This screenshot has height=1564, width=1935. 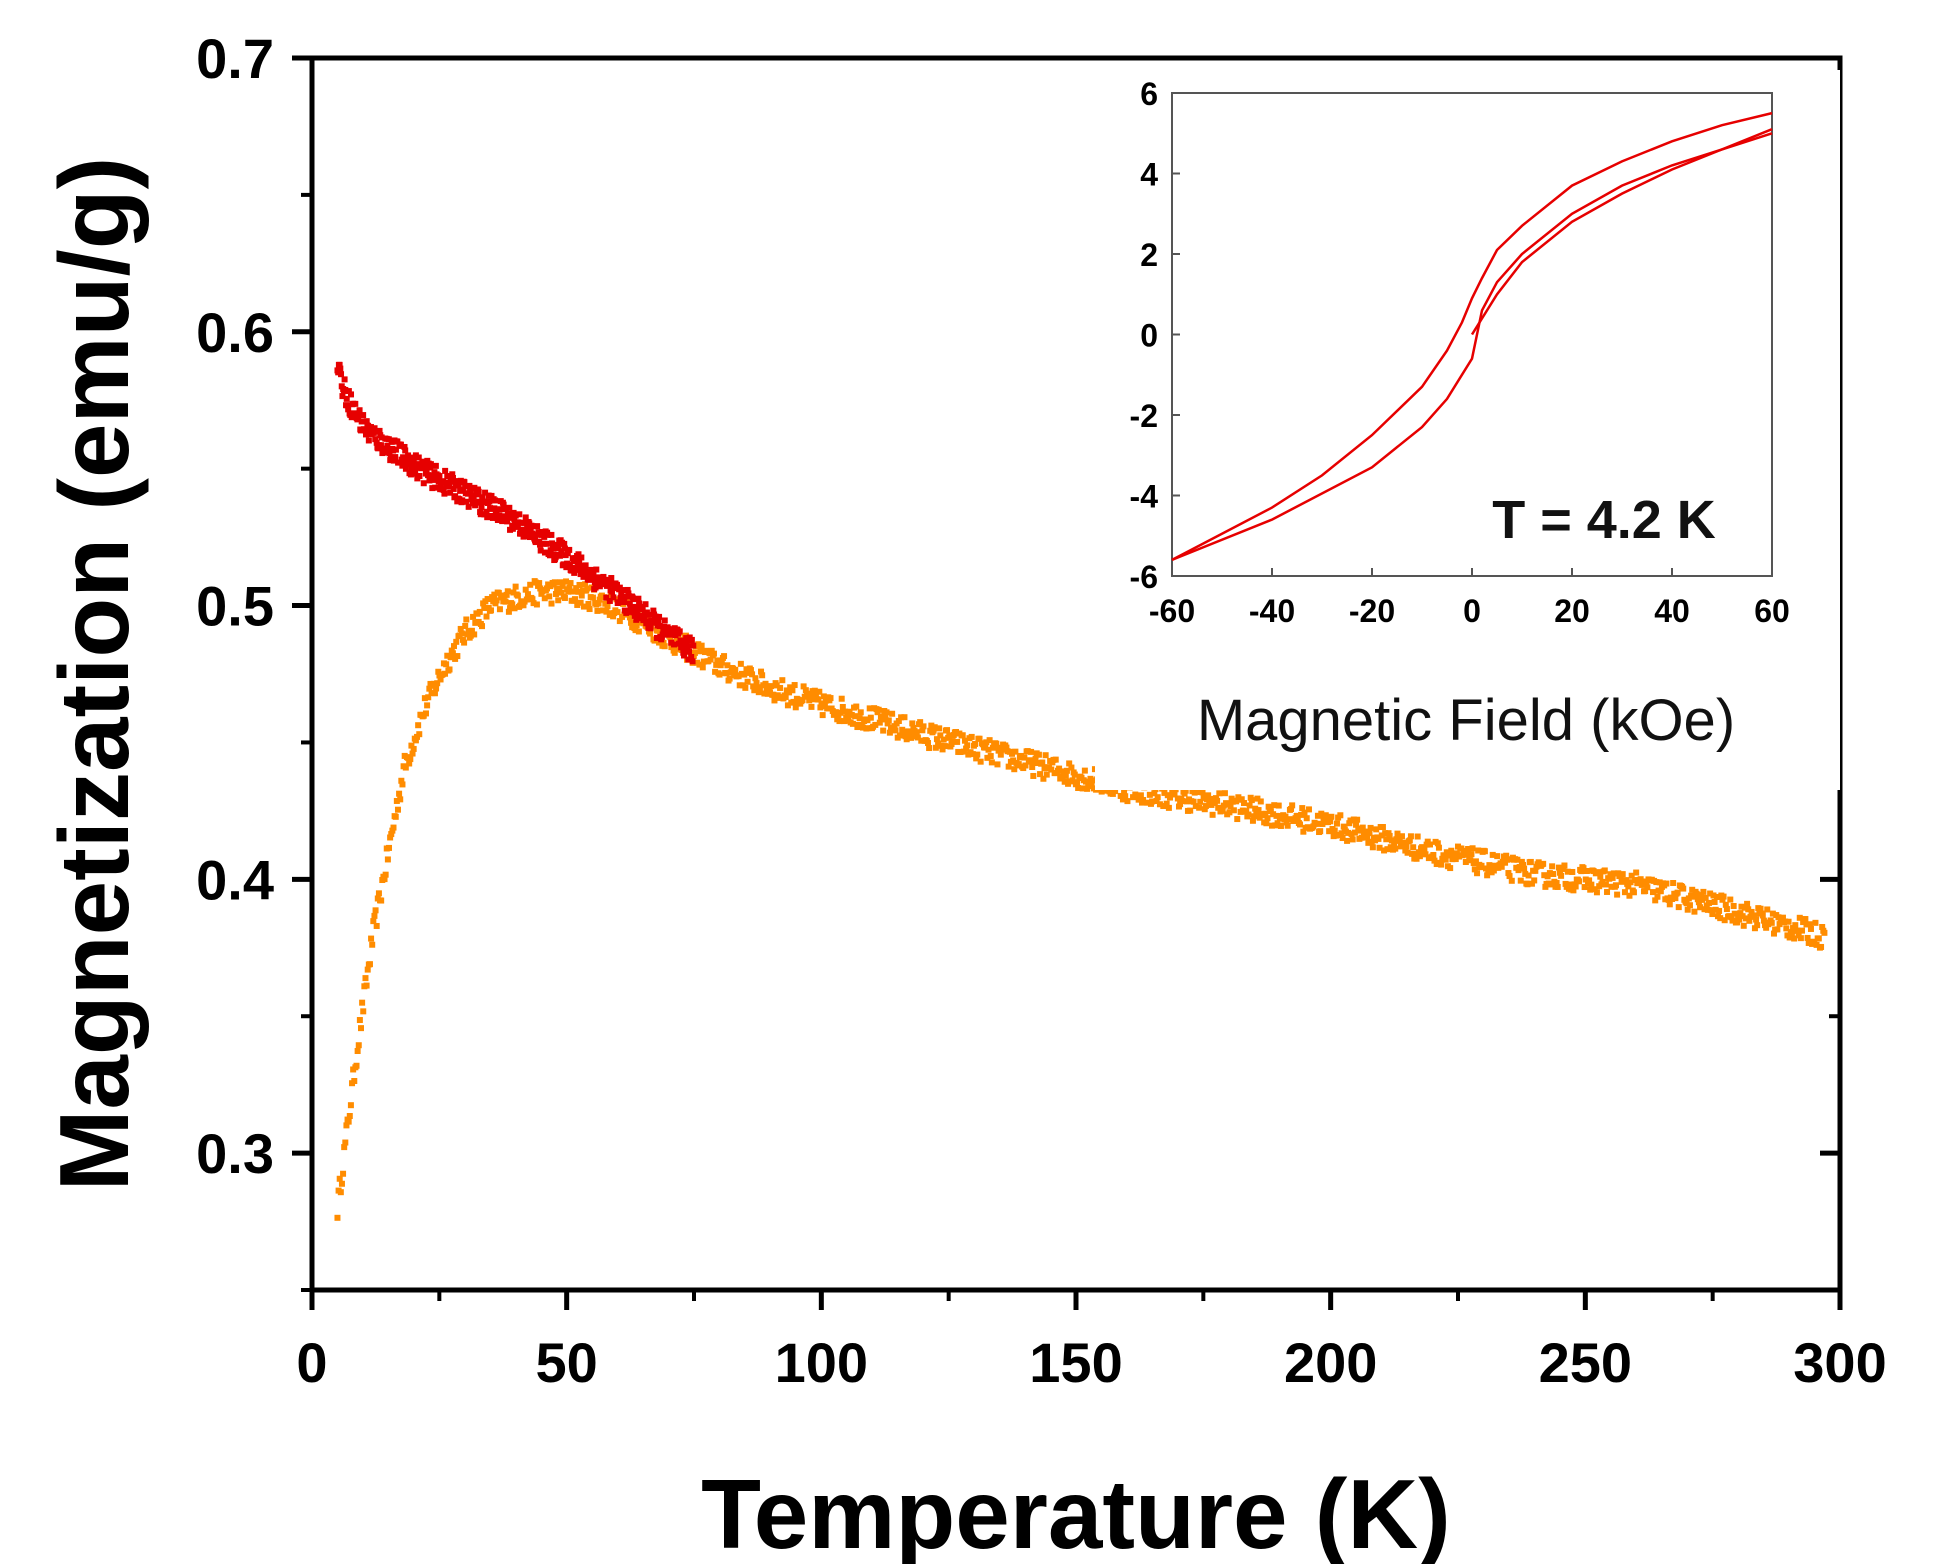 I want to click on series-fc, so click(x=515, y=513).